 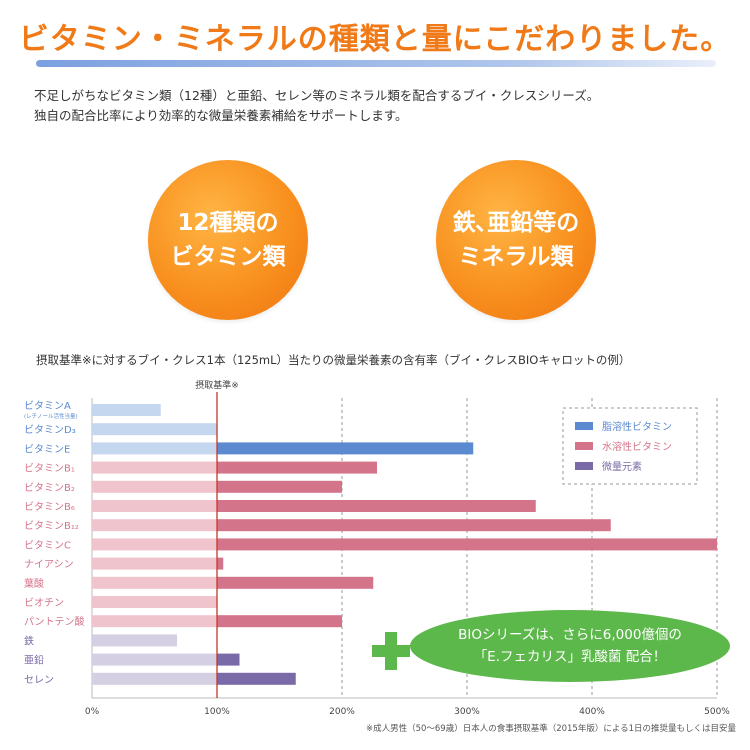 What do you see at coordinates (391, 651) in the screenshot?
I see `plus-icon` at bounding box center [391, 651].